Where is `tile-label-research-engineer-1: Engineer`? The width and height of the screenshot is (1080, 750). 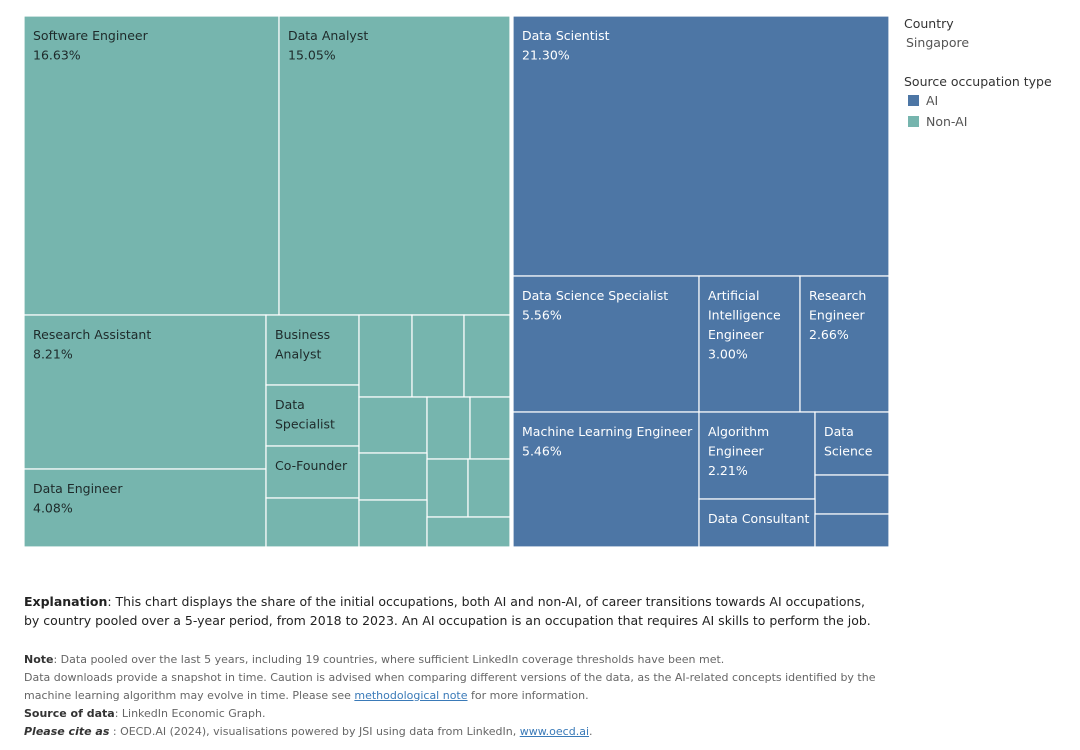 tile-label-research-engineer-1: Engineer is located at coordinates (837, 315).